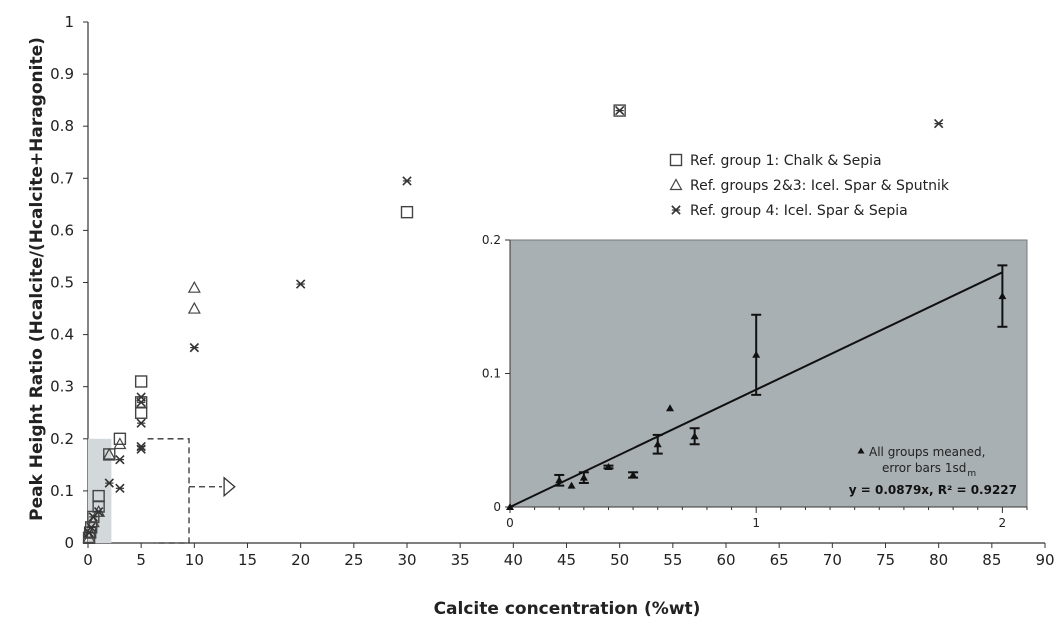 The width and height of the screenshot is (1056, 624). I want to click on y-tick-label: 0, so click(69, 543).